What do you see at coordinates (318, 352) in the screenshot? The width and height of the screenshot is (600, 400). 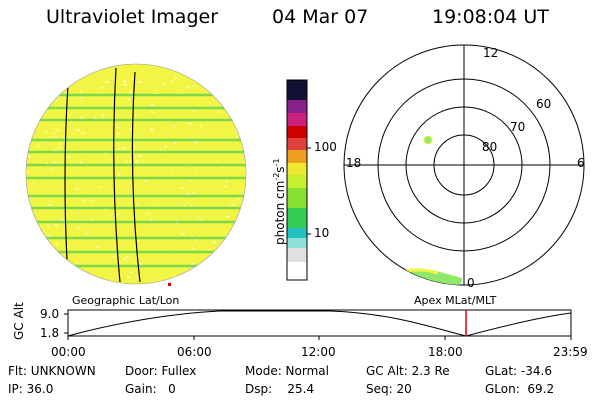 I see `alt-xtick-2: 12:00` at bounding box center [318, 352].